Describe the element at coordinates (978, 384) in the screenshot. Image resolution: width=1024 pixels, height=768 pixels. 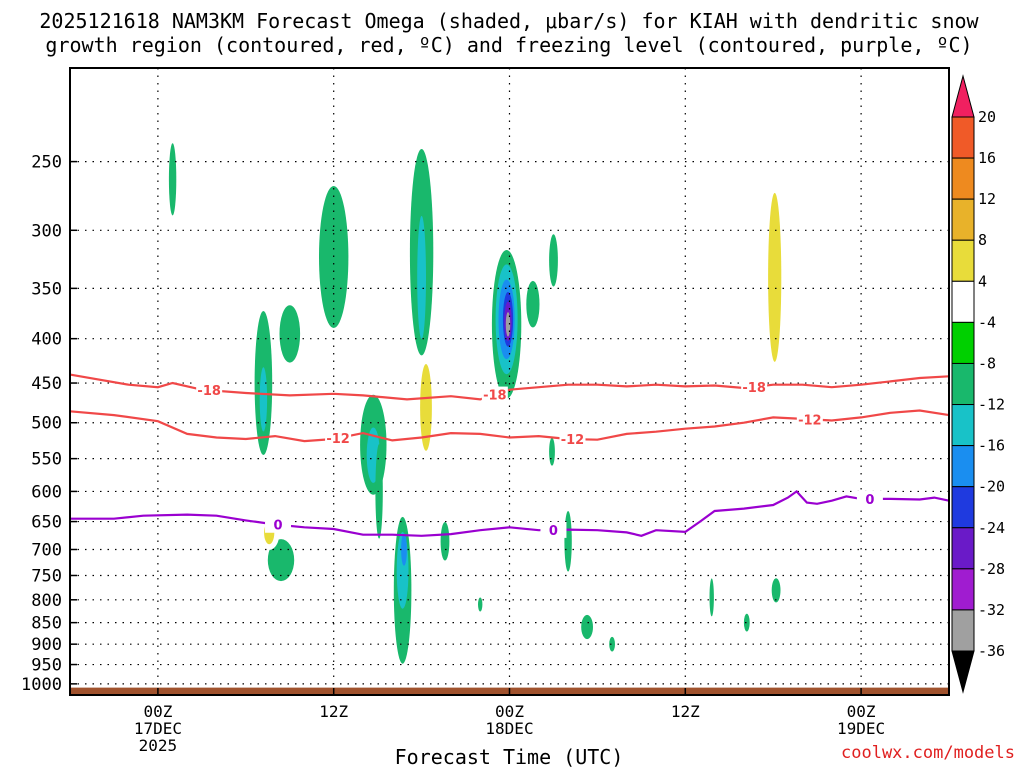
I see `colorbar: 20 16 12 8 4 -4 -8 -12 -16 -20 -24 -28 -32 -36` at that location.